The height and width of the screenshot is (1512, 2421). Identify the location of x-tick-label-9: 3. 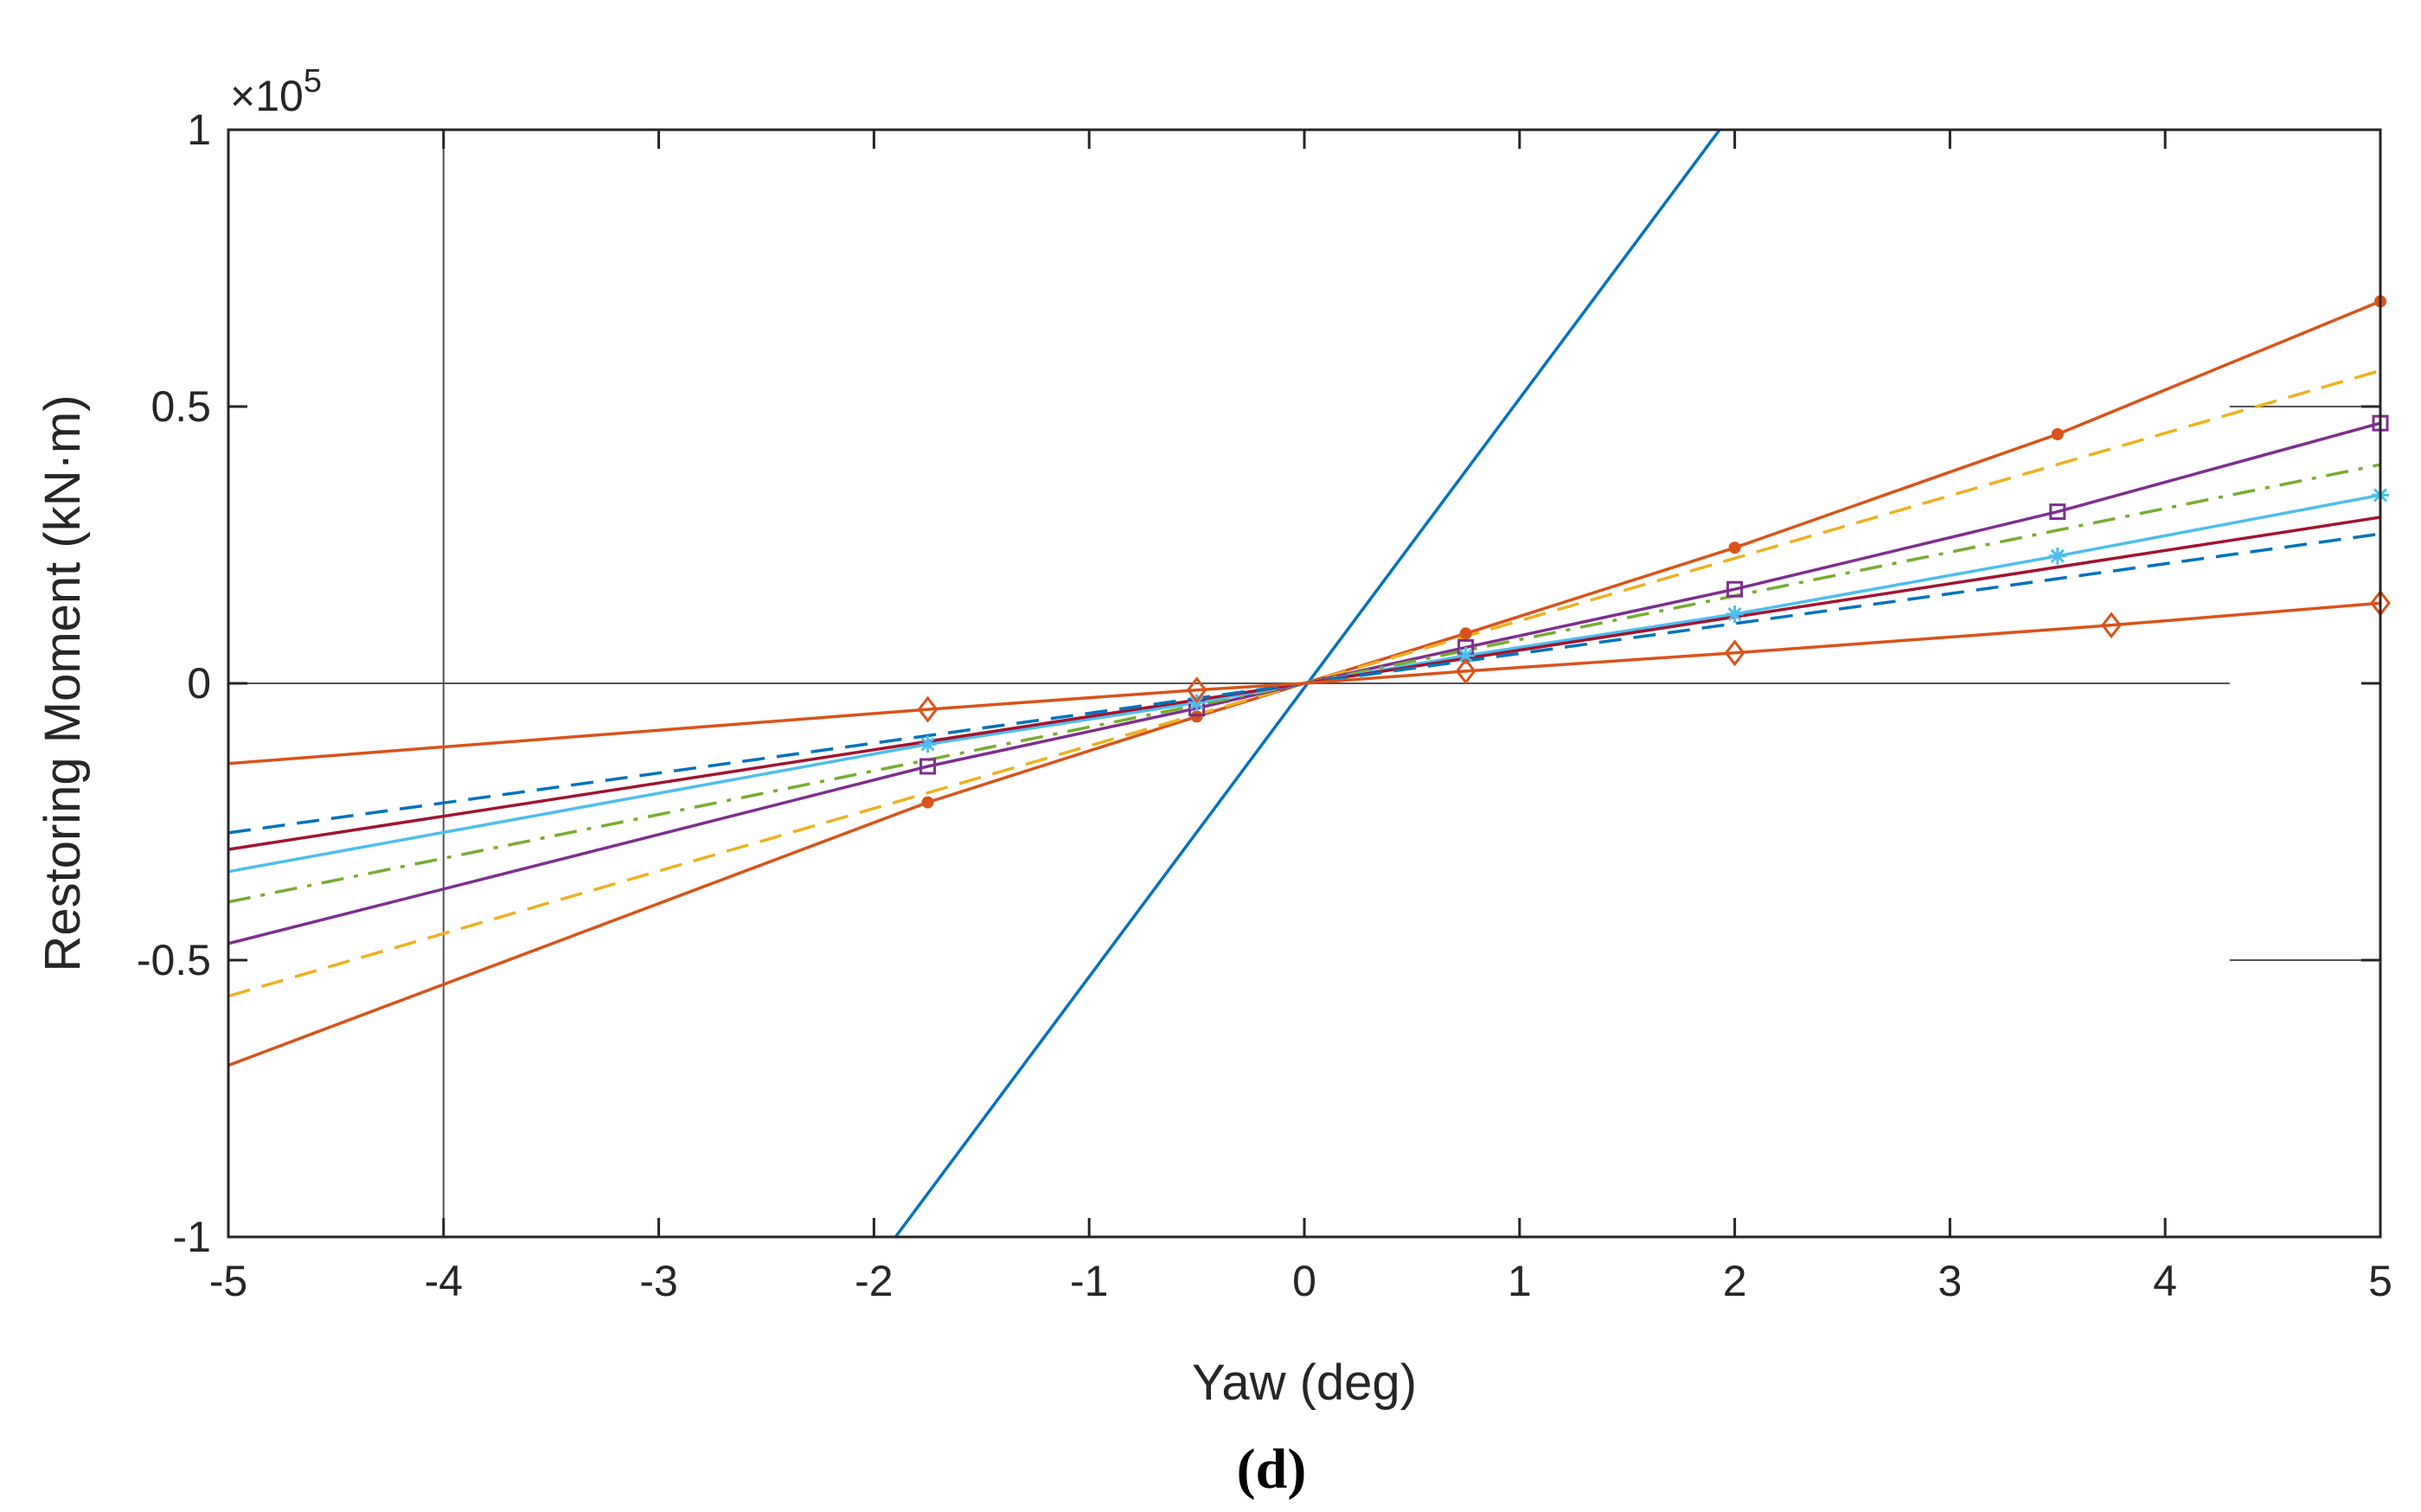
(1949, 1281).